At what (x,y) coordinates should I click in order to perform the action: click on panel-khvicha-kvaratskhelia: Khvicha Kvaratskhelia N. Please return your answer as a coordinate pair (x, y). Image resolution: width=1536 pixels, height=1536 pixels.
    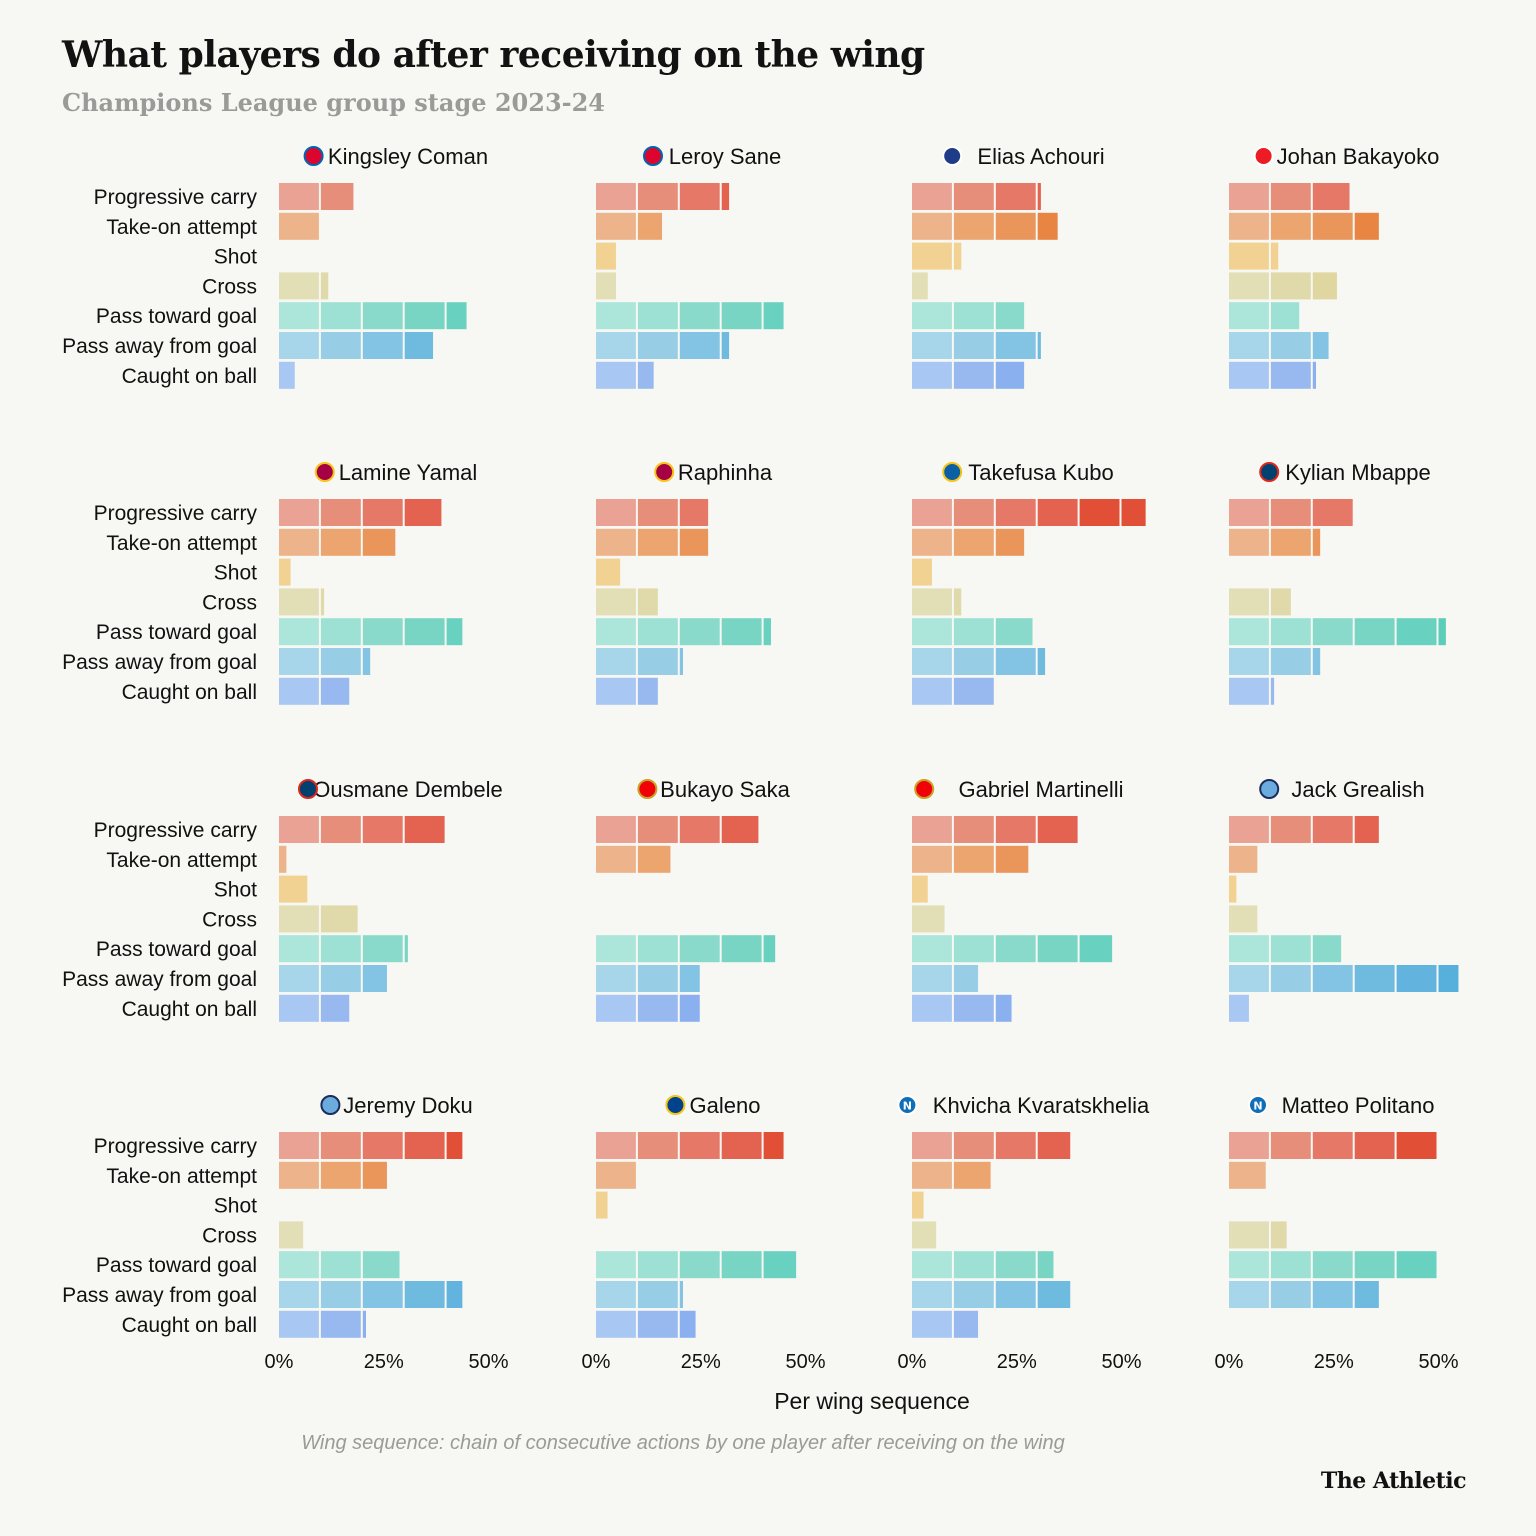
    Looking at the image, I should click on (1023, 1215).